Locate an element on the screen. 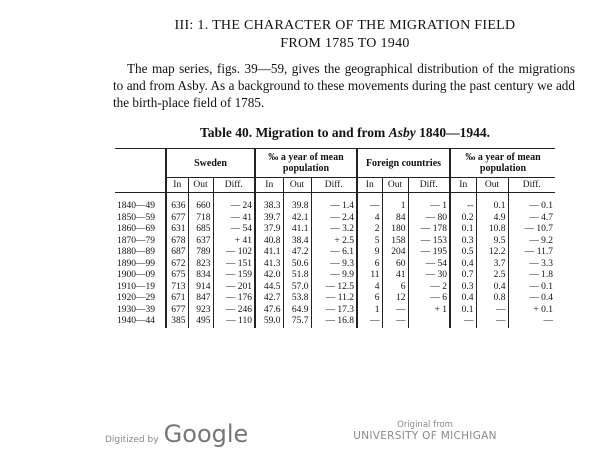 The image size is (600, 454). heading: FROM 1785 TO 1940 is located at coordinates (345, 43).